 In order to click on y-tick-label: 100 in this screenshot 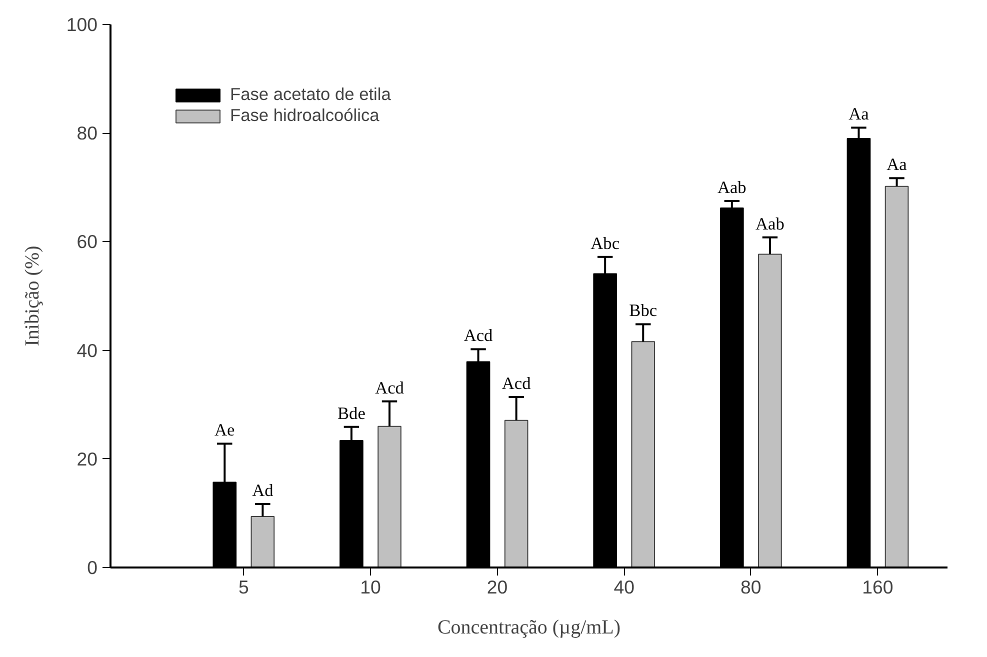, I will do `click(82, 24)`.